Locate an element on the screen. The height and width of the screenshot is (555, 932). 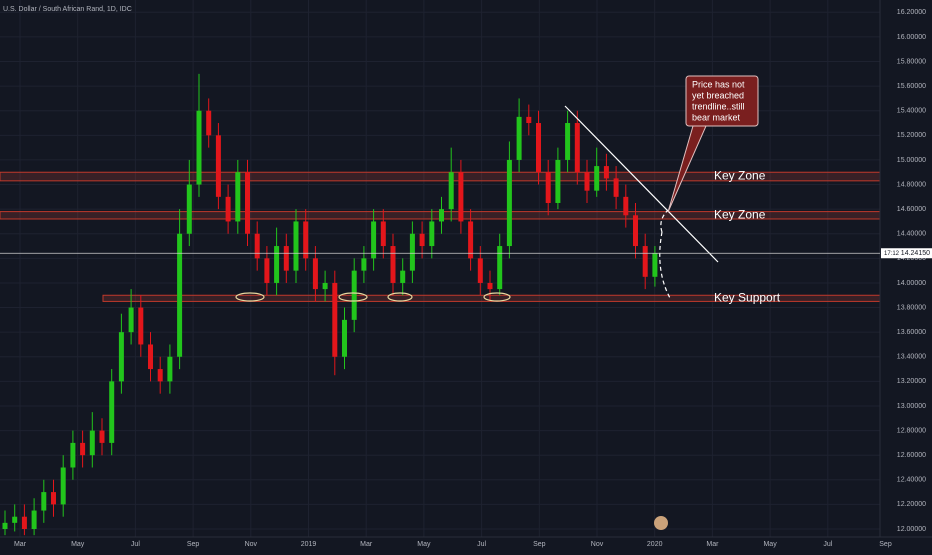
trendline is located at coordinates (641, 184).